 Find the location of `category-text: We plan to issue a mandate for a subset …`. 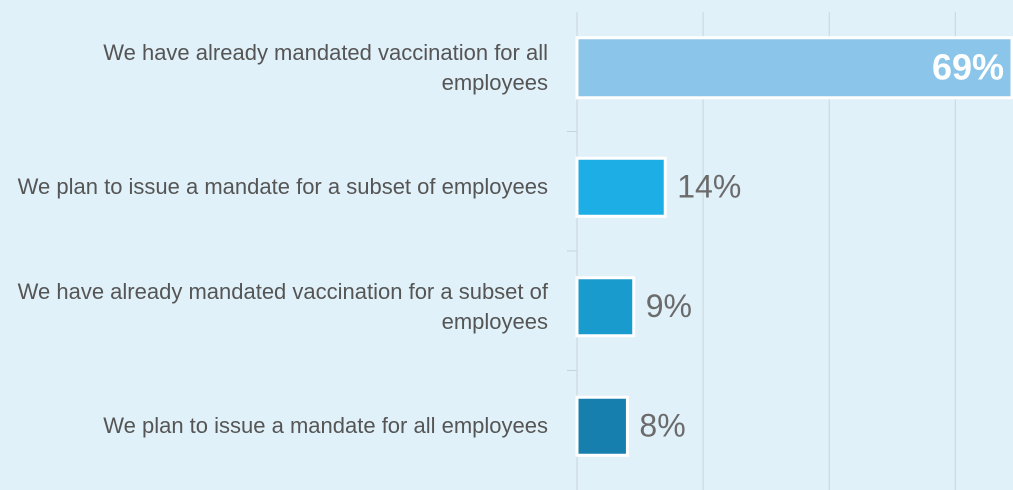

category-text: We plan to issue a mandate for a subset … is located at coordinates (282, 187).